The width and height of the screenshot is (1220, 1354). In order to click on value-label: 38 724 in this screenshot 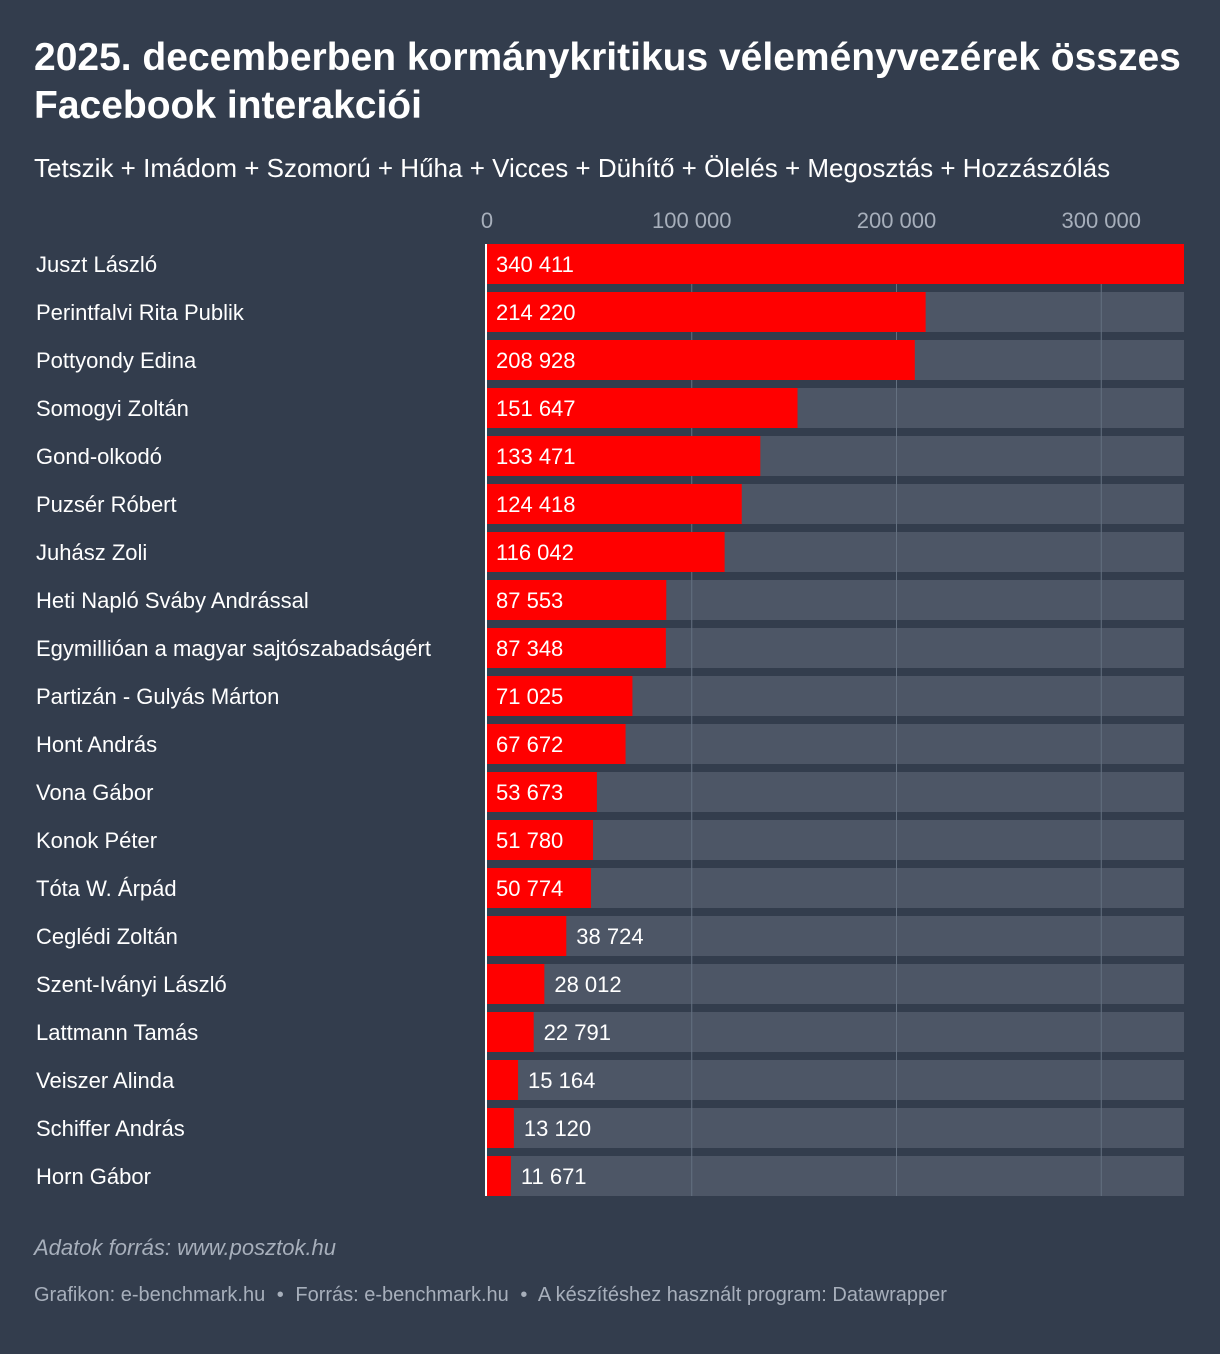, I will do `click(609, 936)`.